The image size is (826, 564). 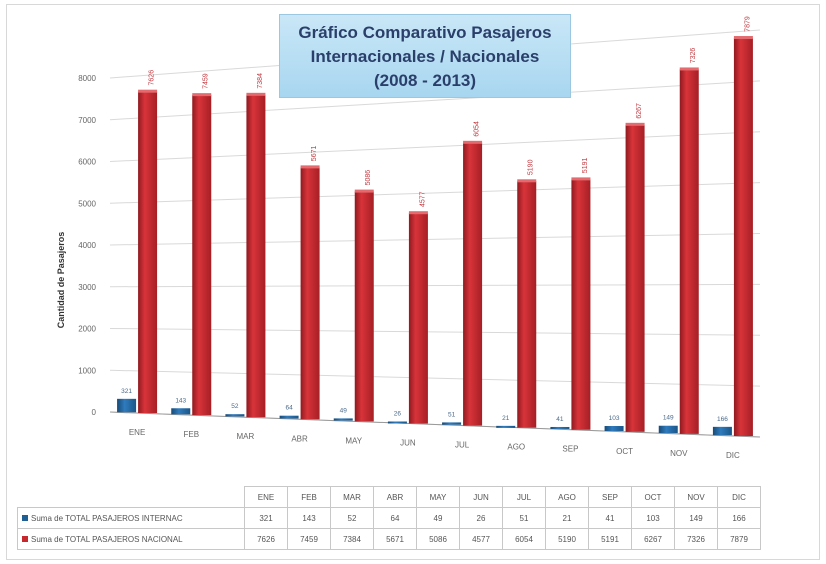 I want to click on x-tick-label: MAY, so click(x=353, y=440).